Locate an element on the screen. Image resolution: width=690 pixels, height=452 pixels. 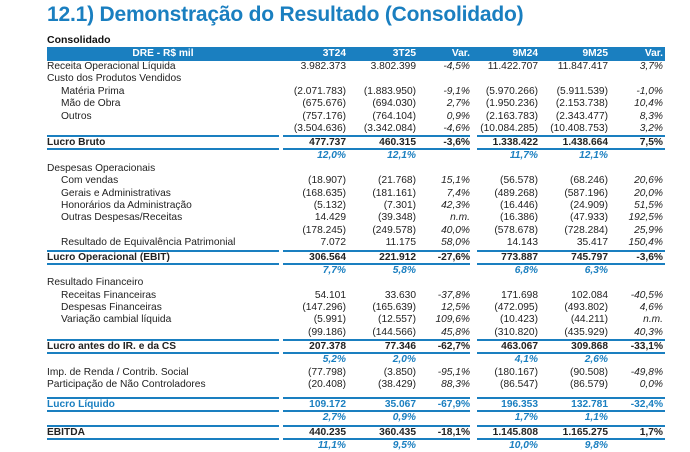
cell-var-9m: 1,7% is located at coordinates (636, 432).